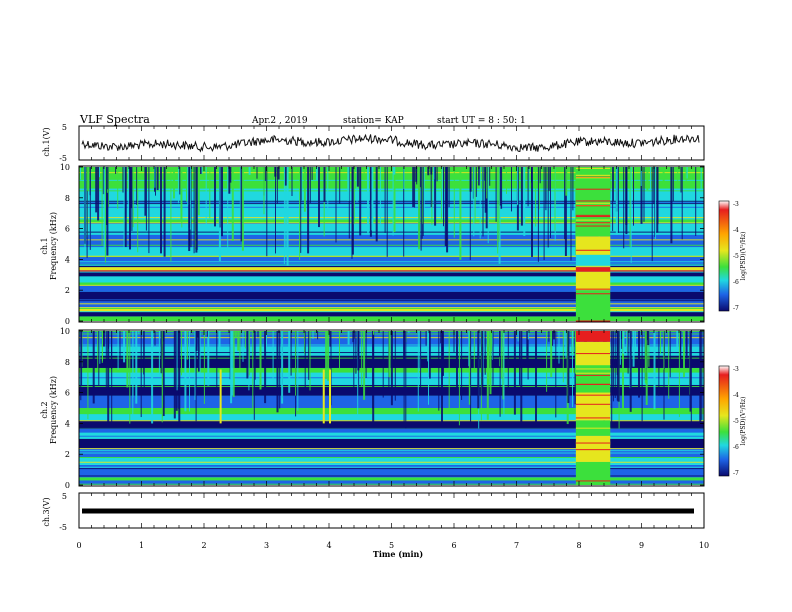  I want to click on colorbar-tick-label: -3, so click(736, 369).